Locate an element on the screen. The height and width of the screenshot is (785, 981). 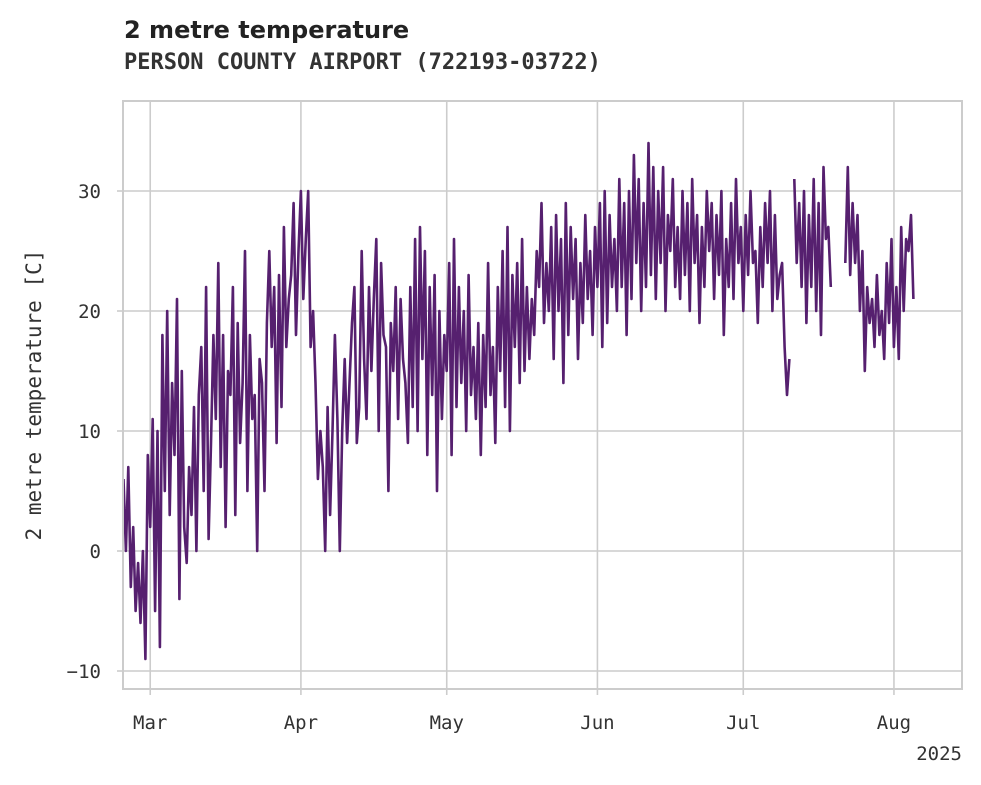
chart-title: 2 metre temperature is located at coordinates (267, 30).